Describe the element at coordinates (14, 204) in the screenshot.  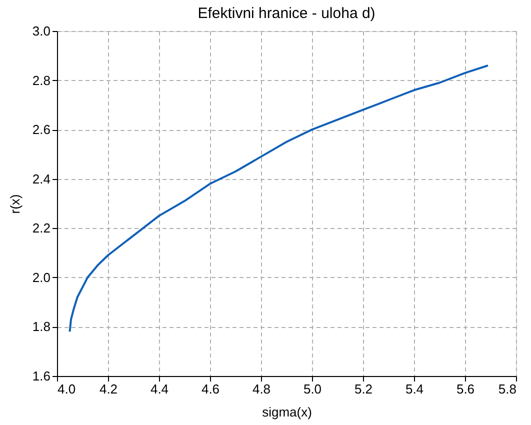
I see `y-axis-title: r(x)` at that location.